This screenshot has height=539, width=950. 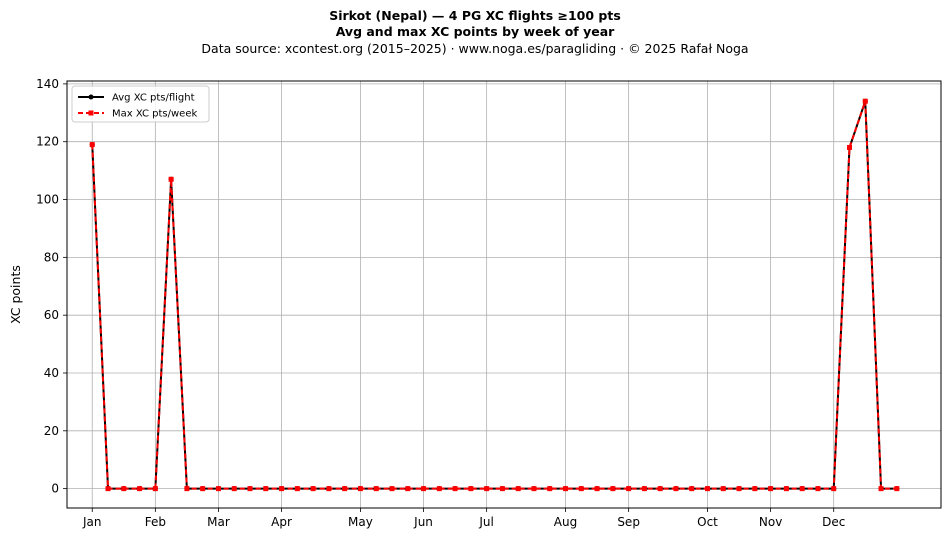 I want to click on x-tick-label: Nov, so click(x=770, y=522).